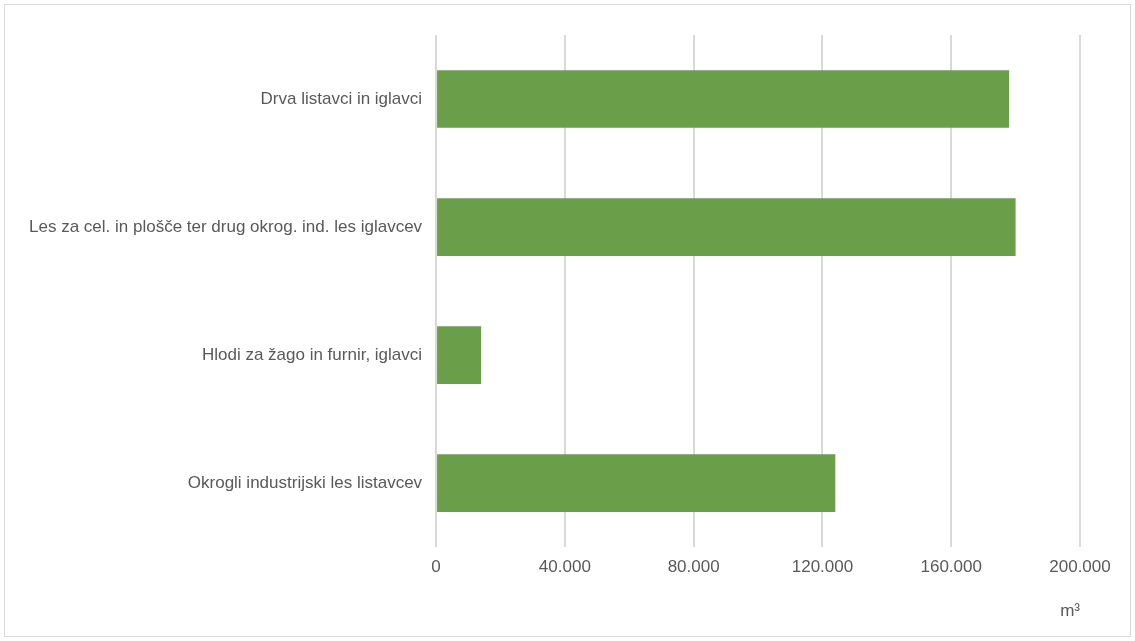  What do you see at coordinates (564, 567) in the screenshot?
I see `x-tick-label: 40.000` at bounding box center [564, 567].